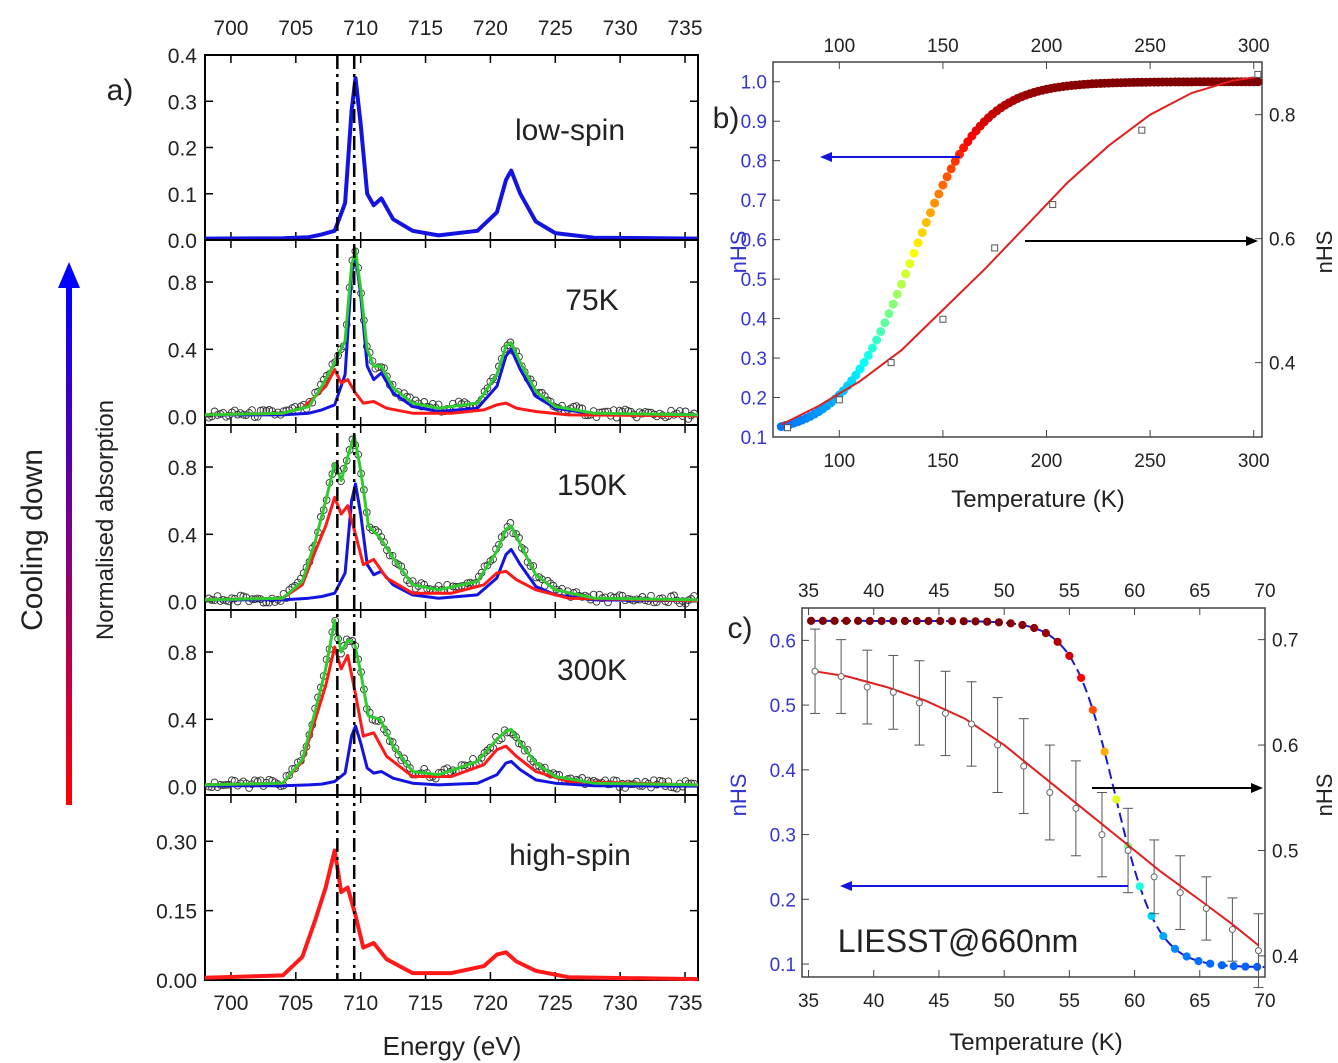 The height and width of the screenshot is (1063, 1338). Describe the element at coordinates (1033, 792) in the screenshot. I see `panel-c-frame` at that location.